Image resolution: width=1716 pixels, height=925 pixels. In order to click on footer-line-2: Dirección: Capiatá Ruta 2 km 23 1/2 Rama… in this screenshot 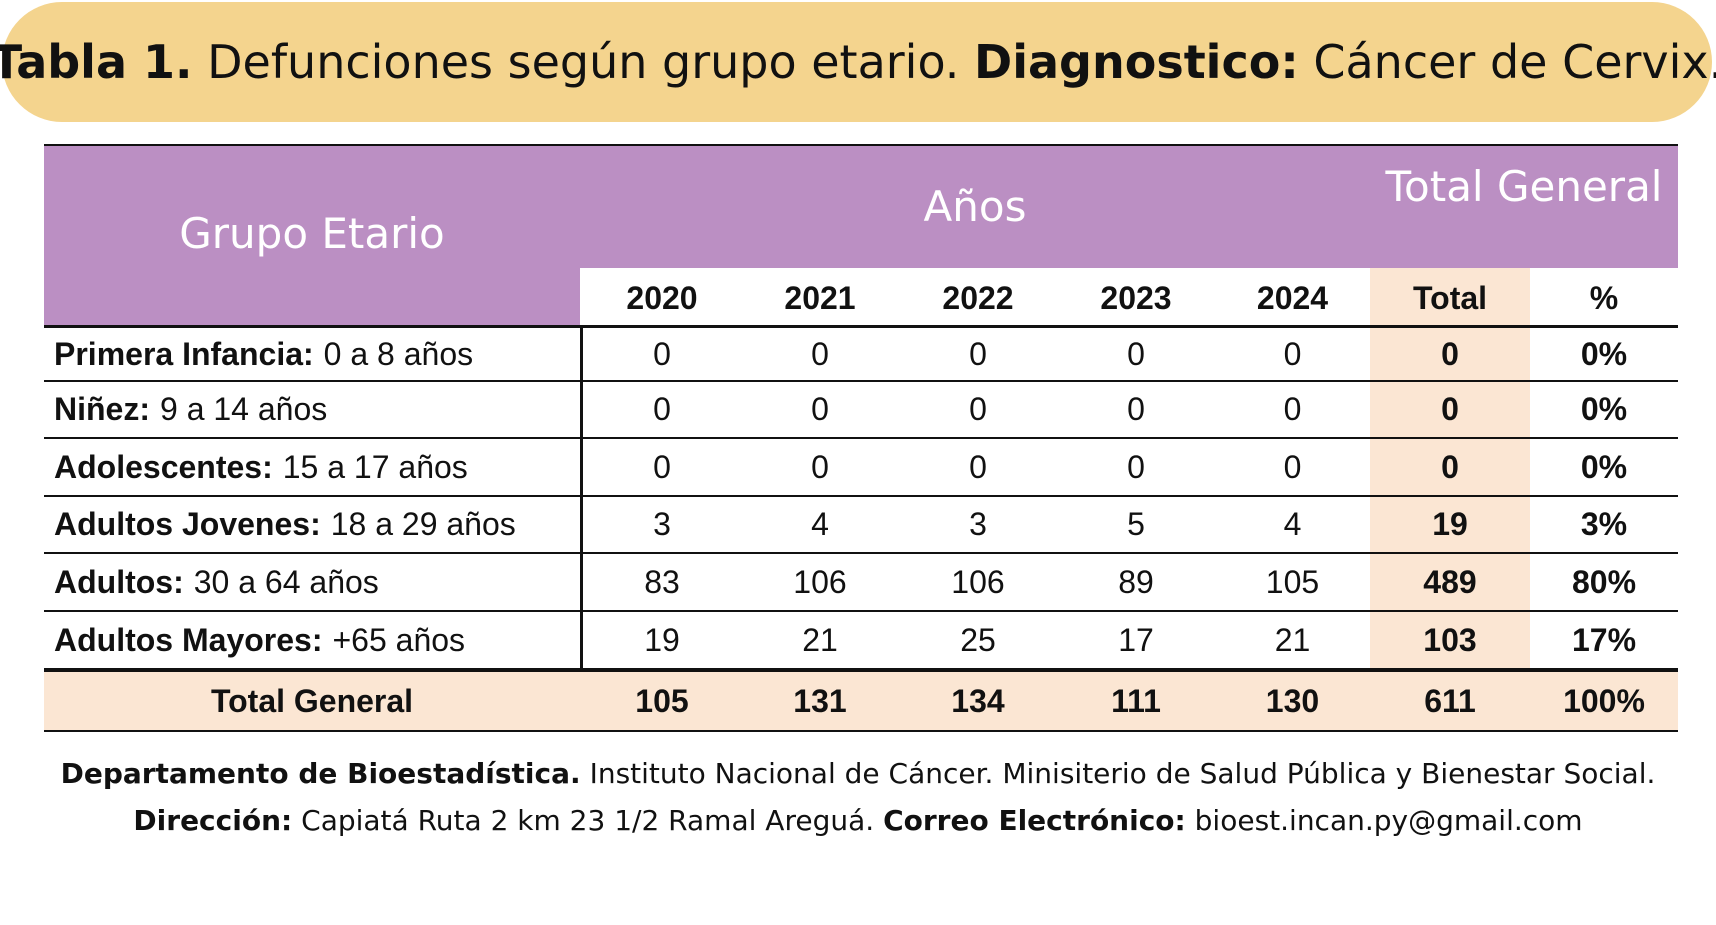, I will do `click(858, 820)`.